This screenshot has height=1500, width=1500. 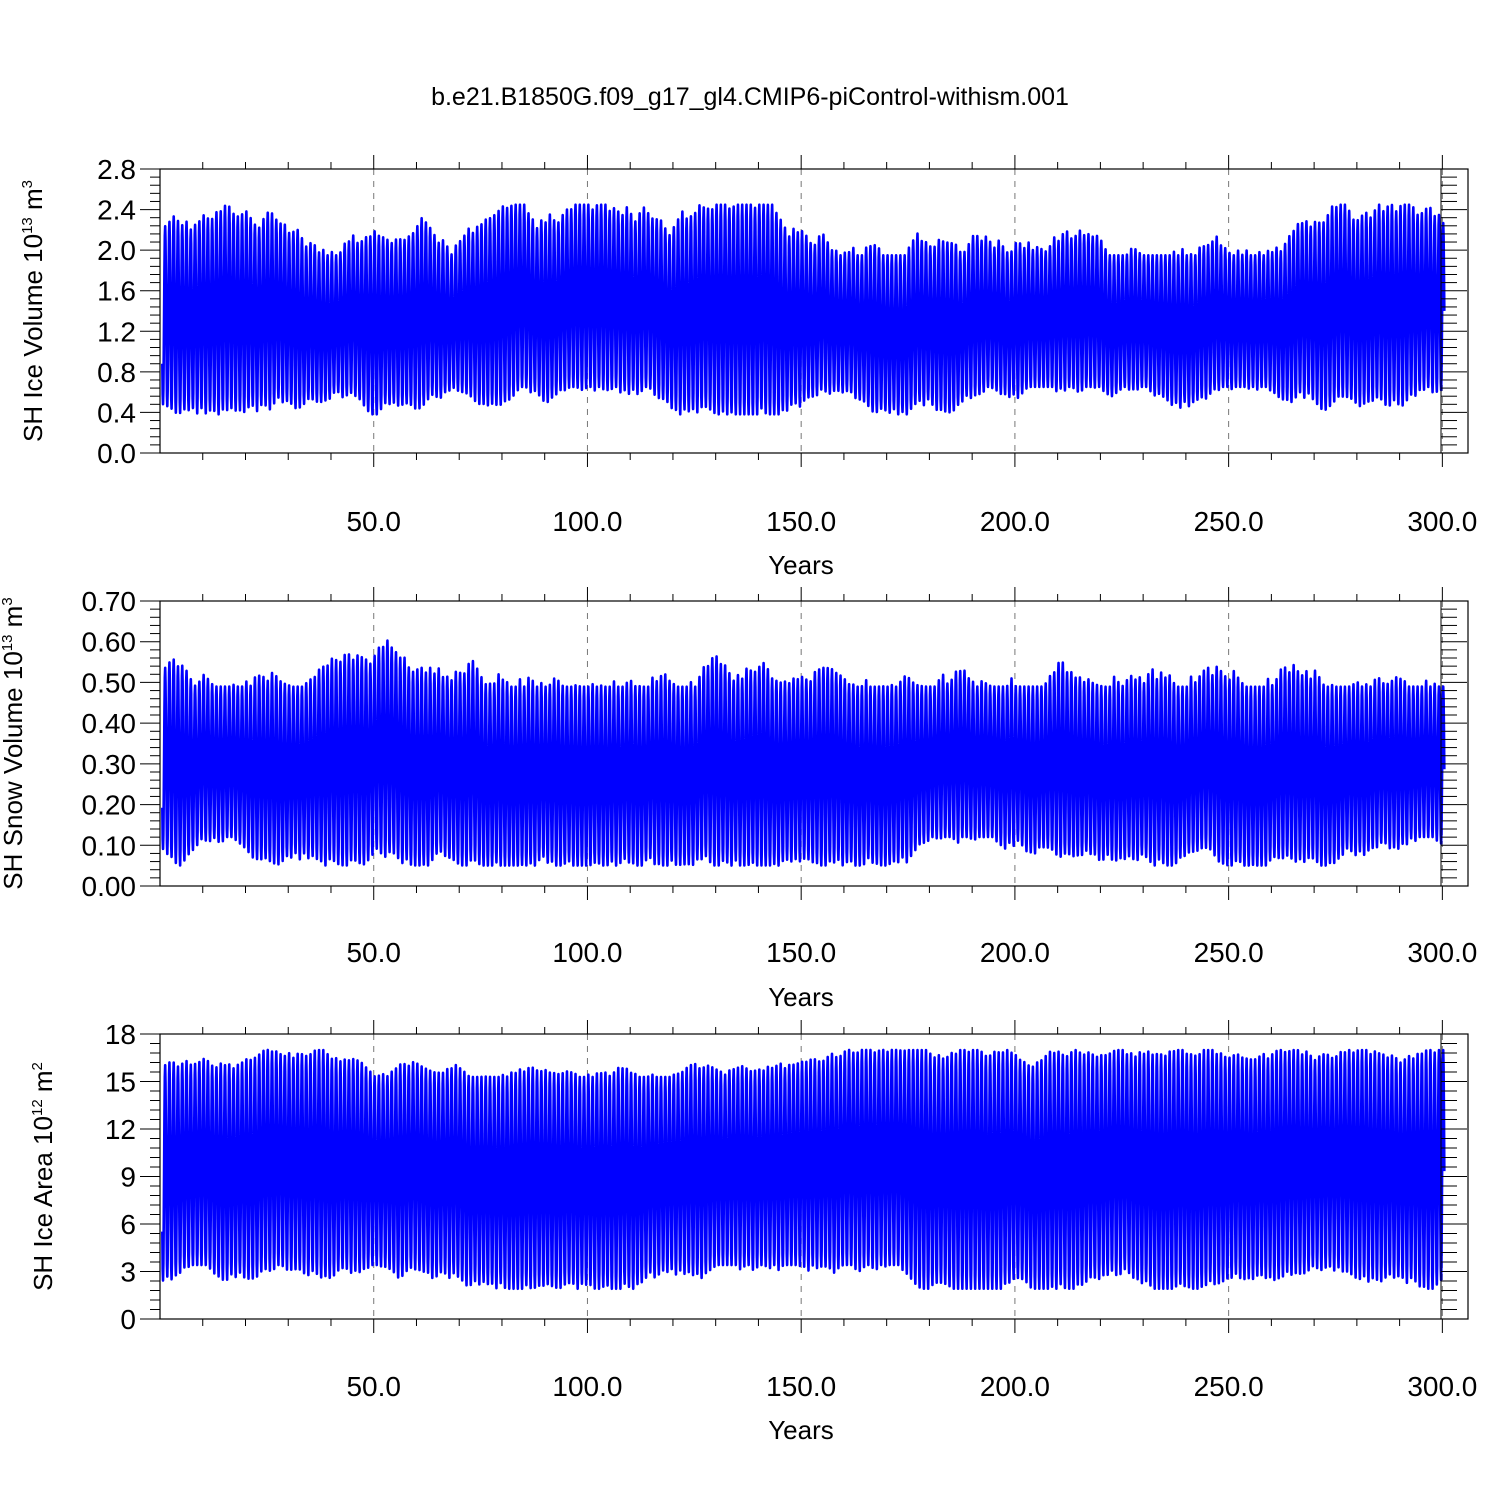 I want to click on y-tick-label: 0.50, so click(x=109, y=682).